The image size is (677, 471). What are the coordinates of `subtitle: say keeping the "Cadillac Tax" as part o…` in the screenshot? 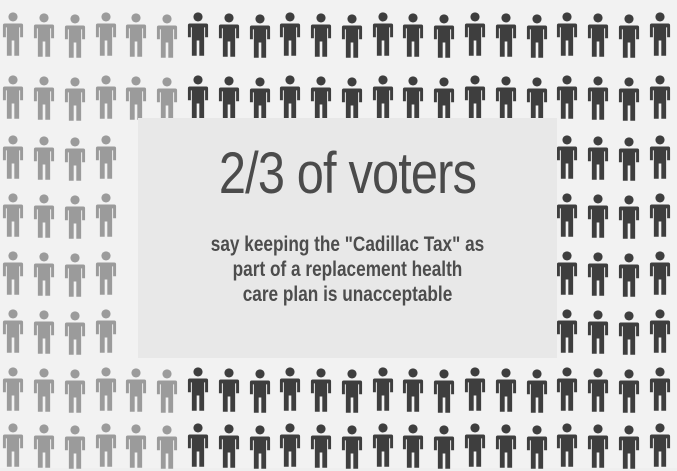 It's located at (348, 269).